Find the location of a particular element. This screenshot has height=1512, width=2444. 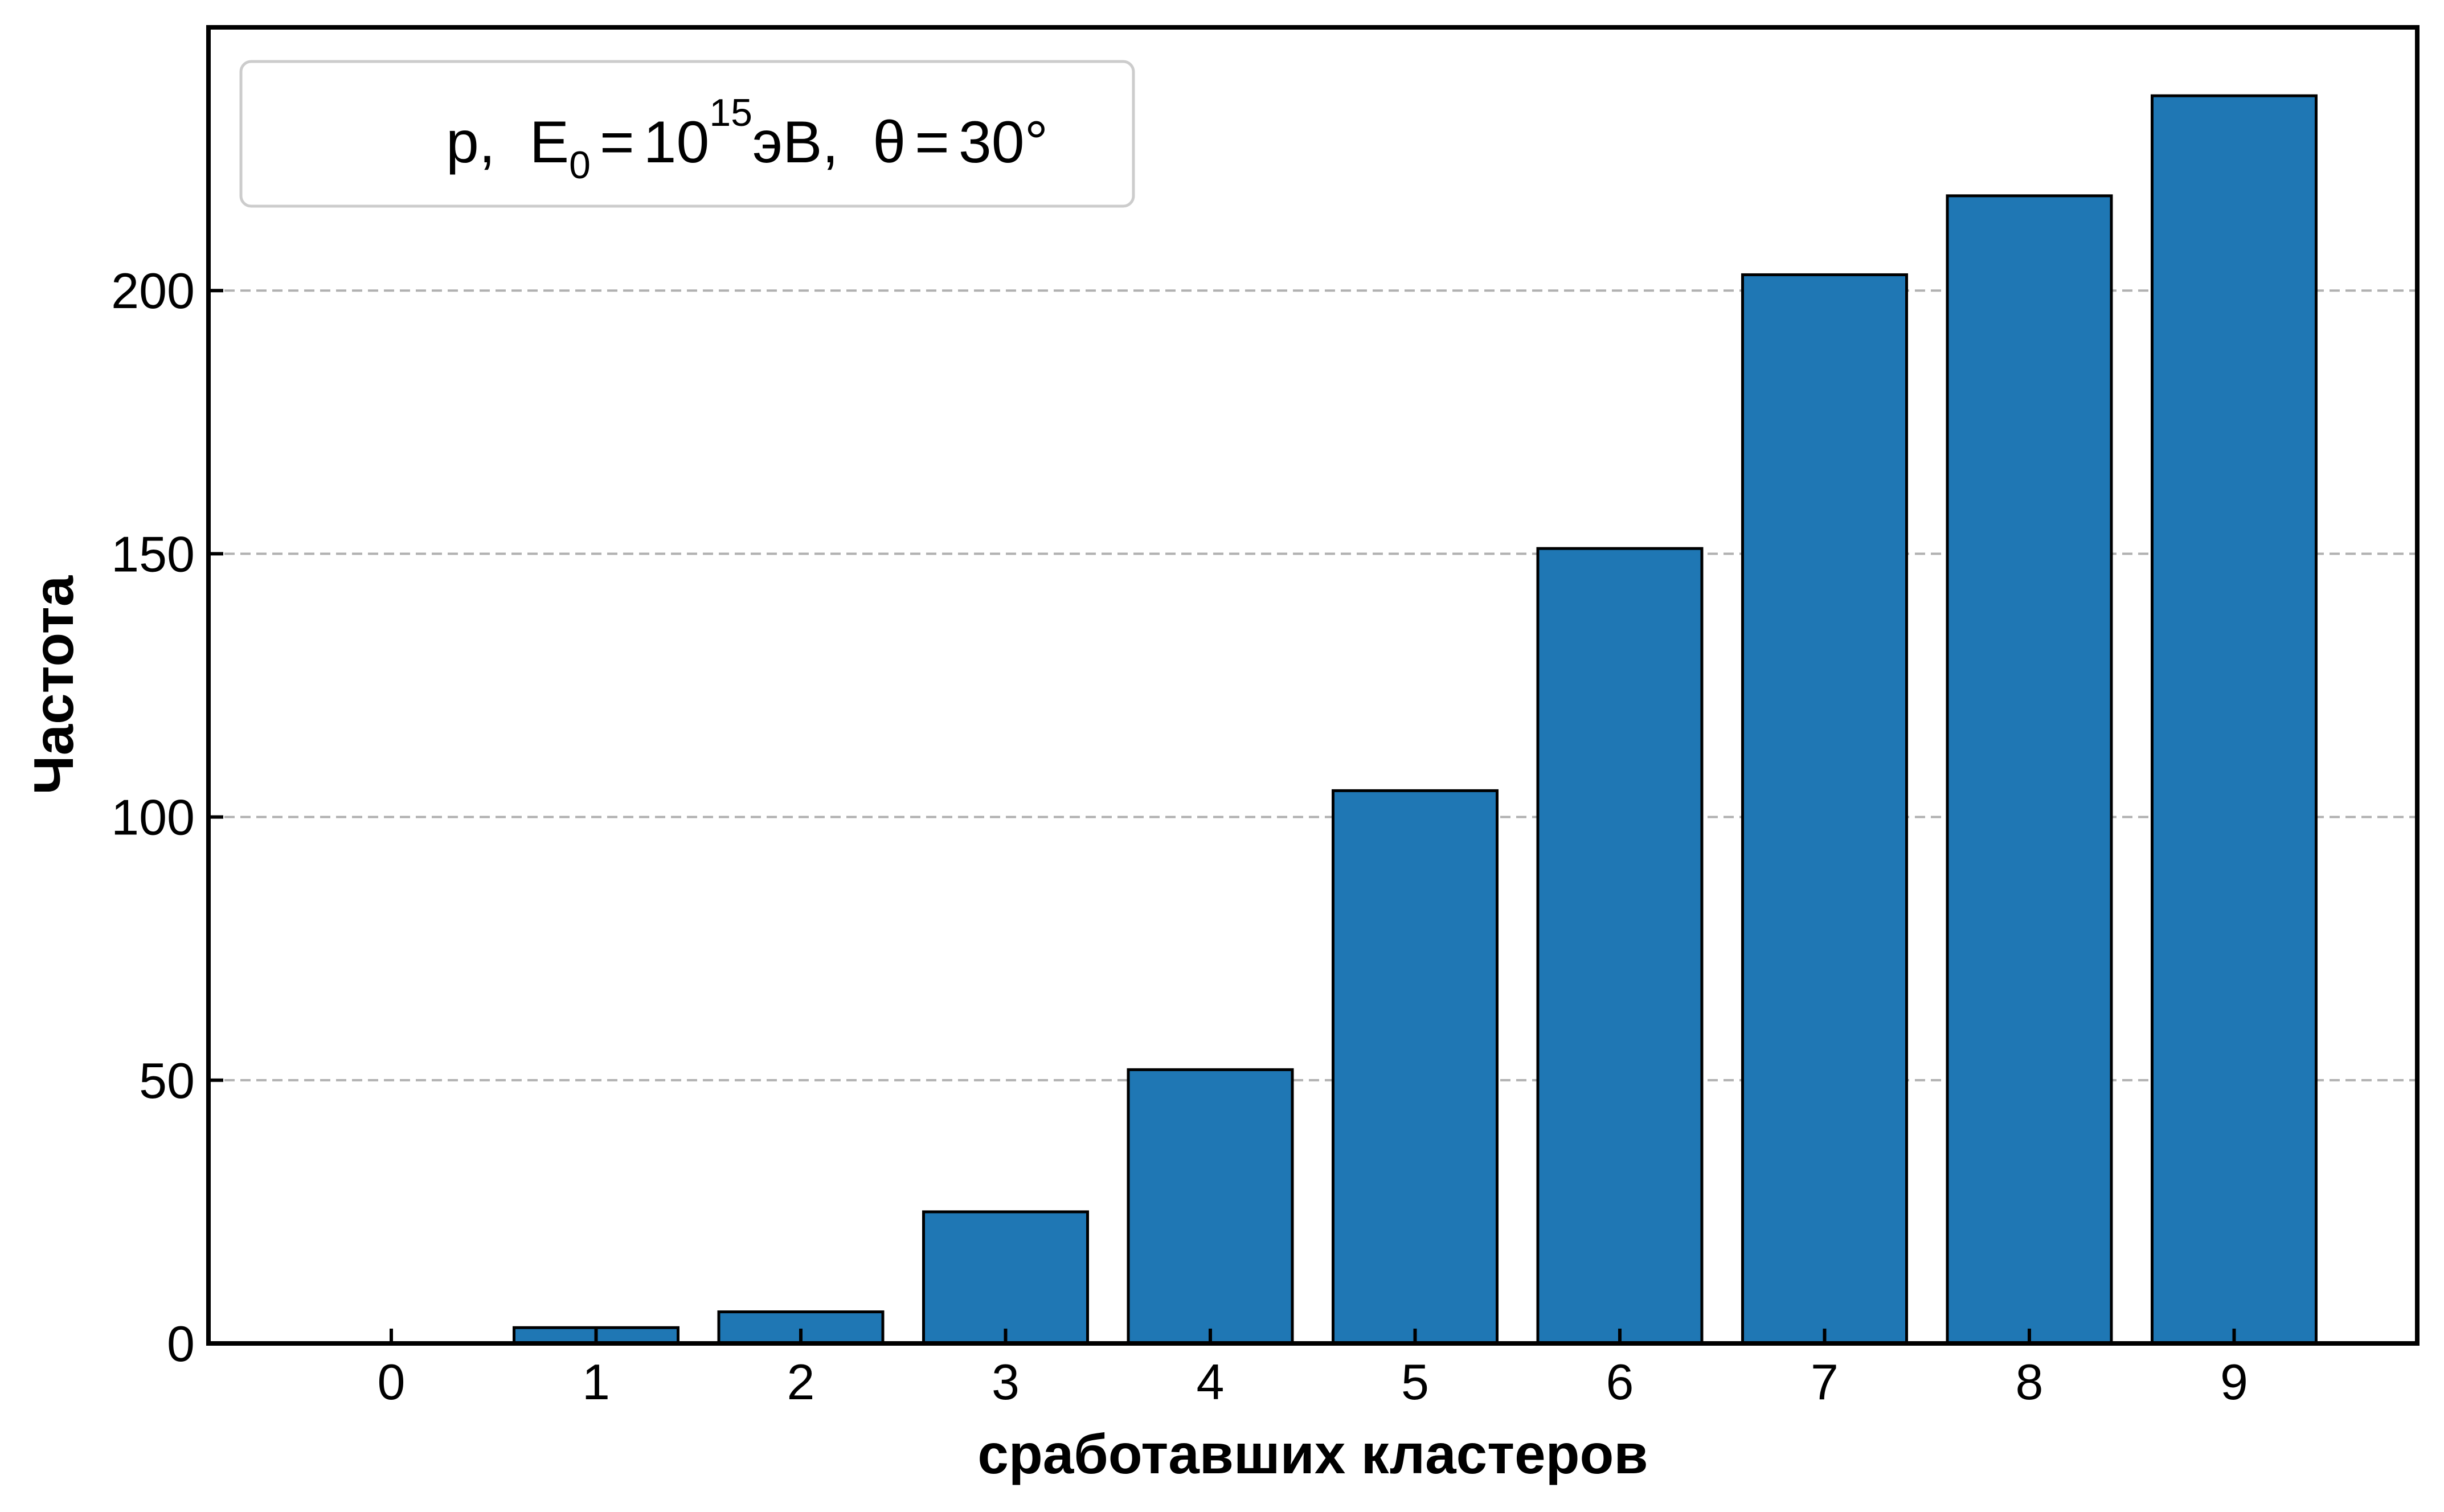

legend-energy-subscript: 0 is located at coordinates (580, 165).